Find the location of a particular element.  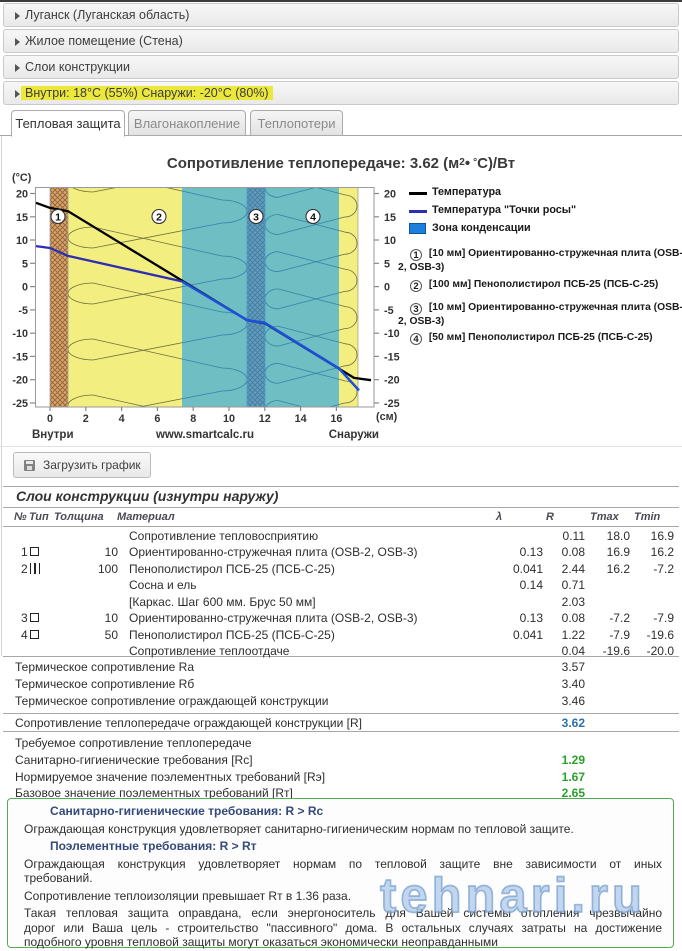

svg-text: Внутри is located at coordinates (53, 435).